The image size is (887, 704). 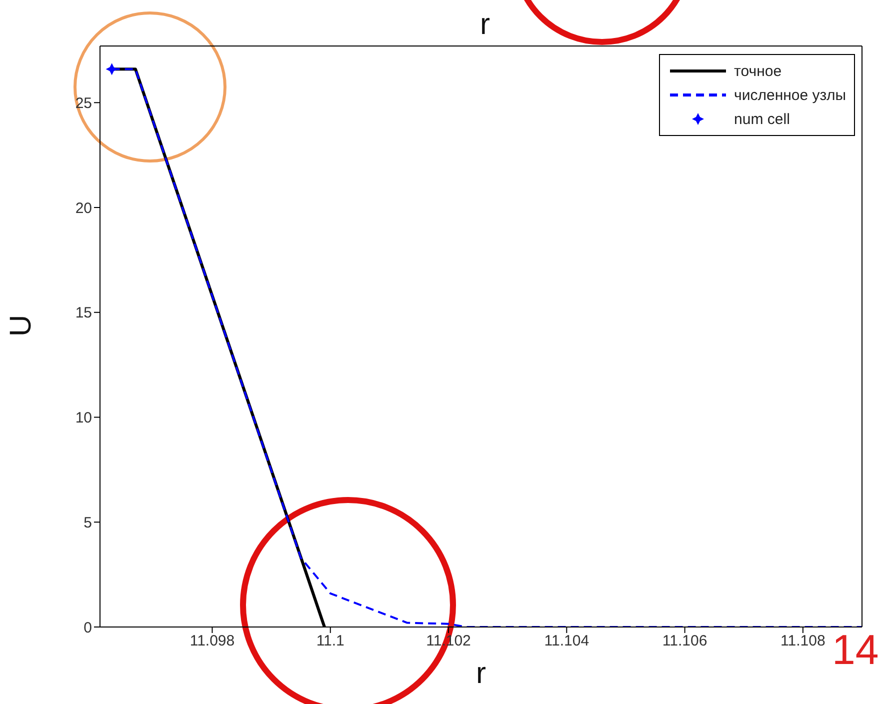 What do you see at coordinates (758, 71) in the screenshot?
I see `legend-label: точное` at bounding box center [758, 71].